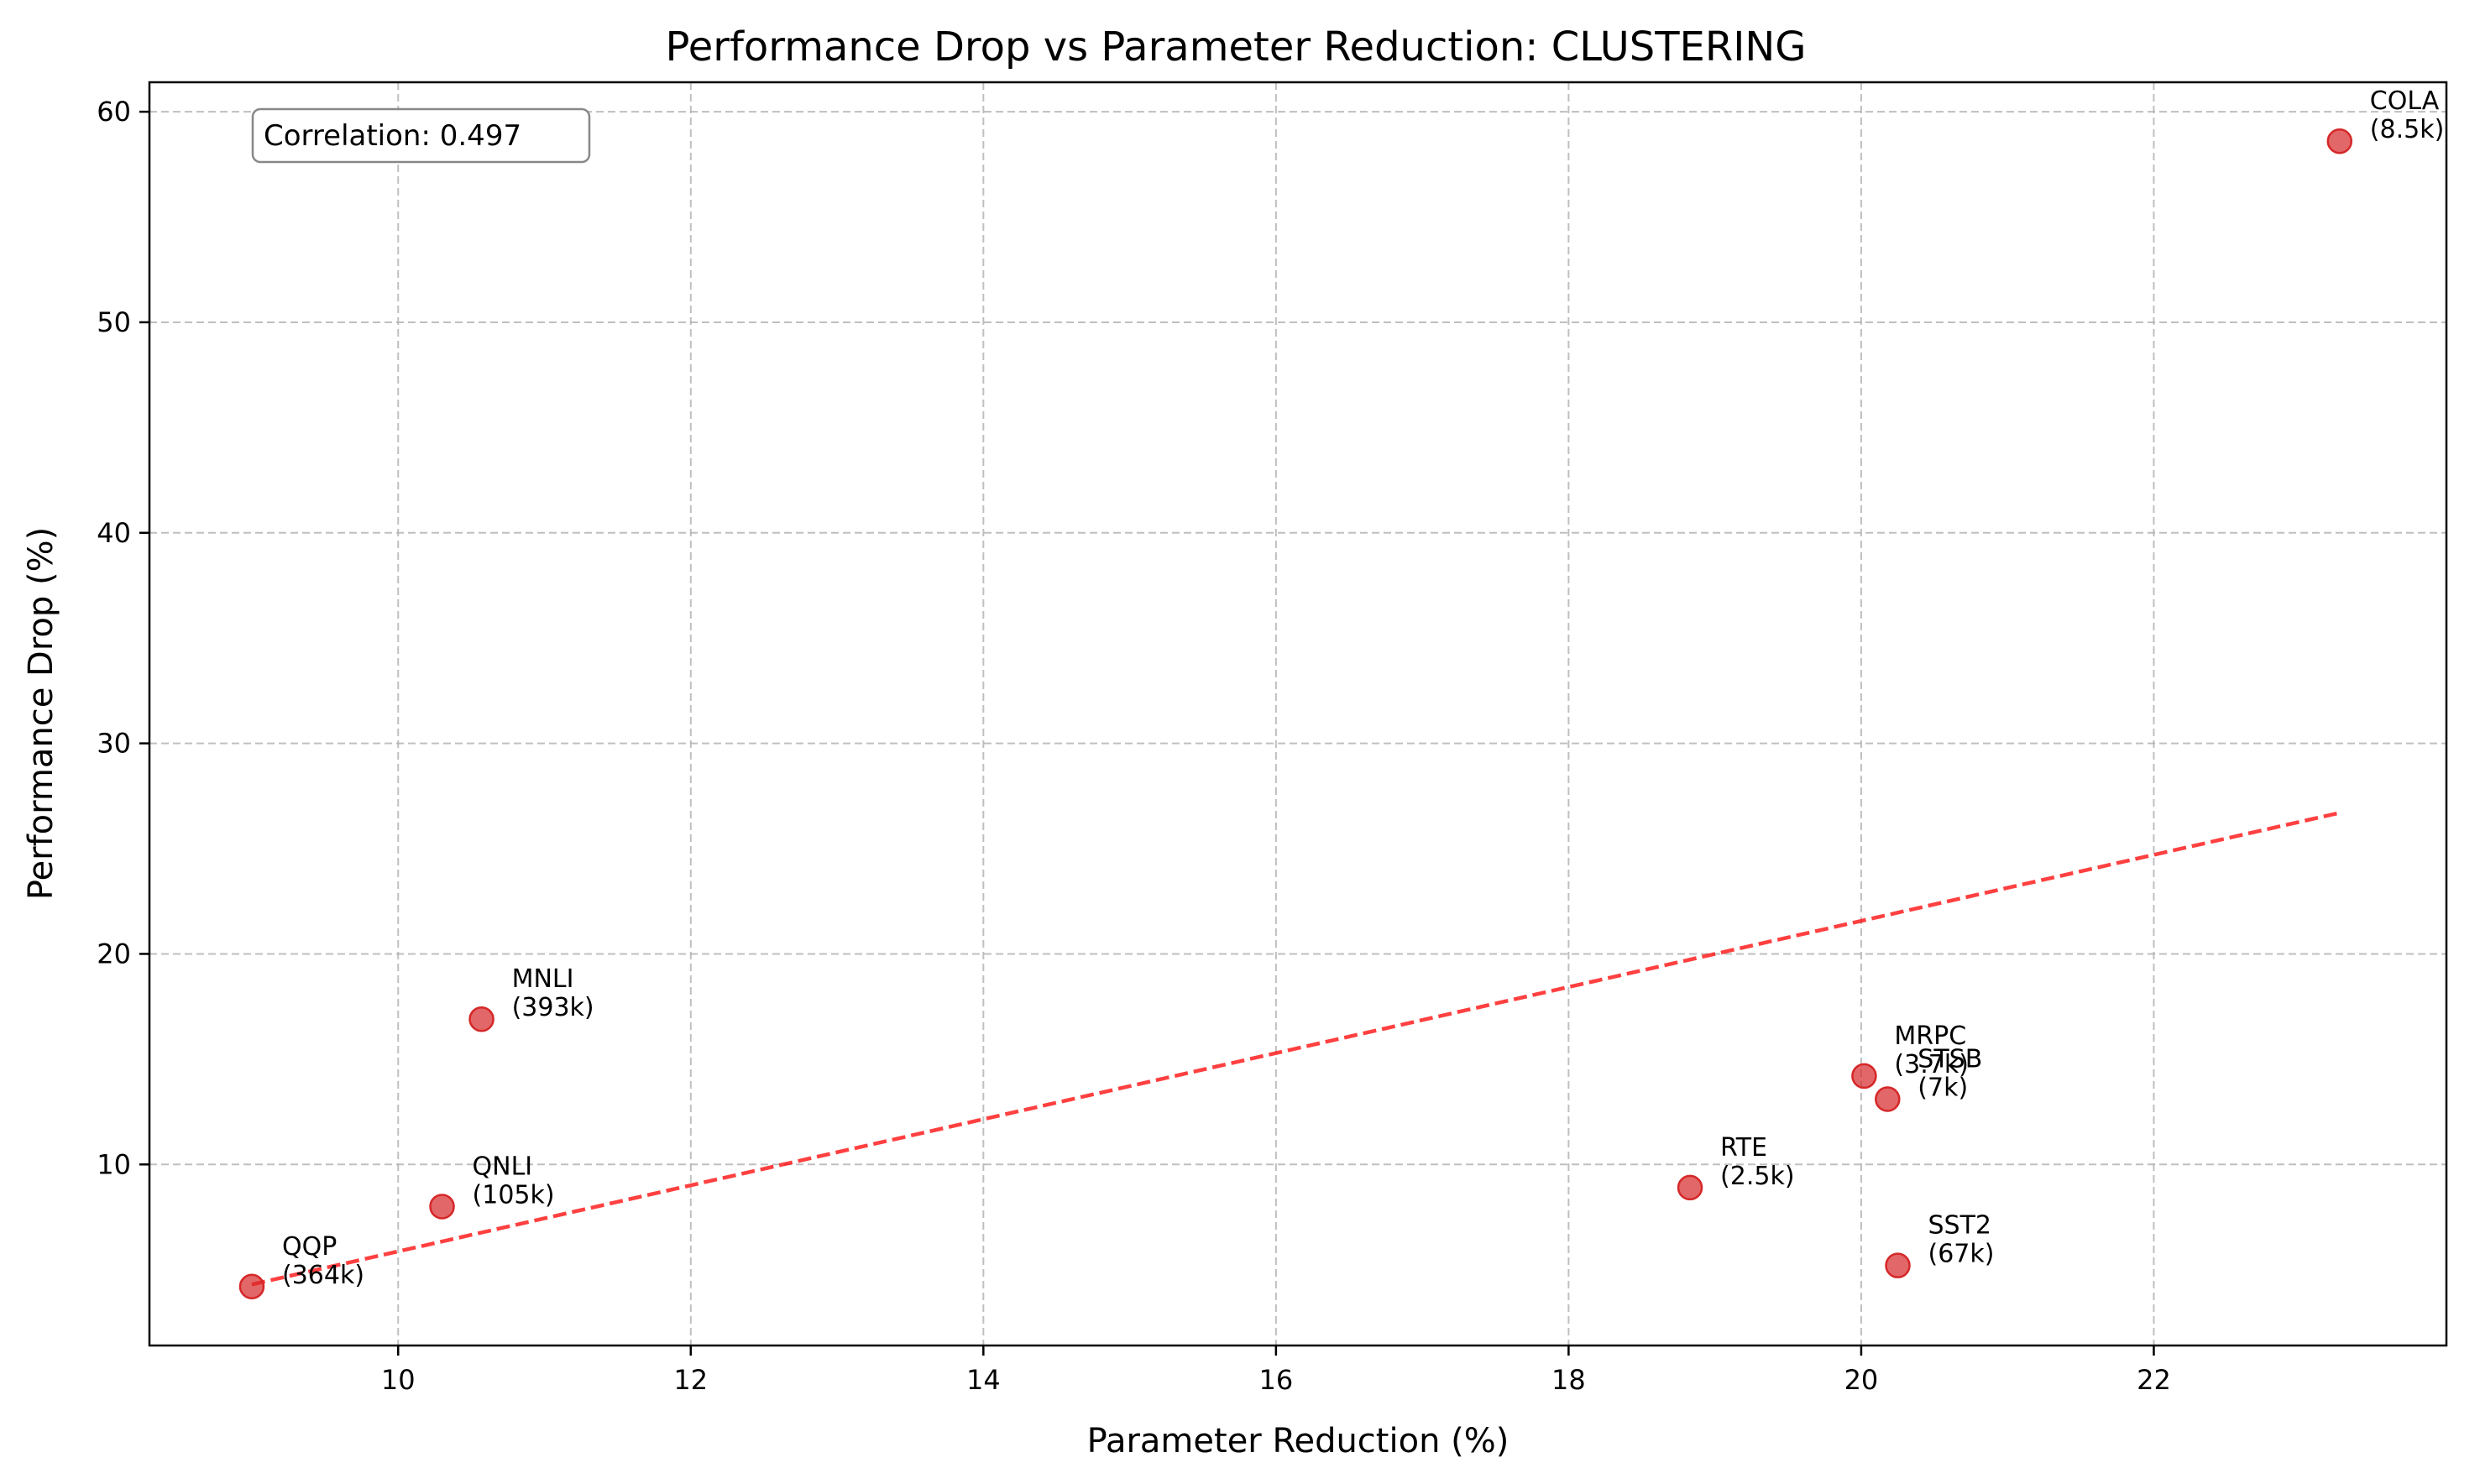 The width and height of the screenshot is (2480, 1484). What do you see at coordinates (114, 953) in the screenshot?
I see `y-tick-label: 20` at bounding box center [114, 953].